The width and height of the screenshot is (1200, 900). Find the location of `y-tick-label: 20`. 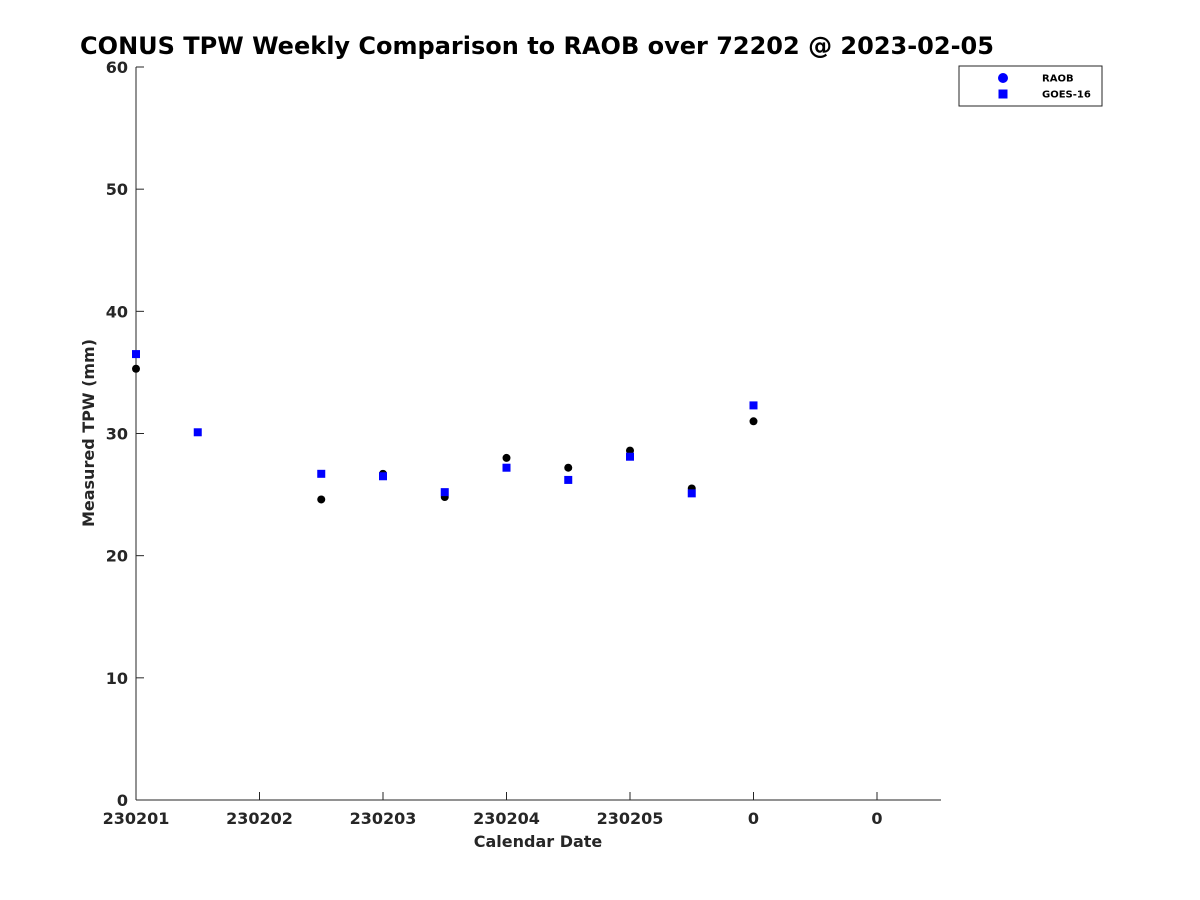

y-tick-label: 20 is located at coordinates (117, 556).